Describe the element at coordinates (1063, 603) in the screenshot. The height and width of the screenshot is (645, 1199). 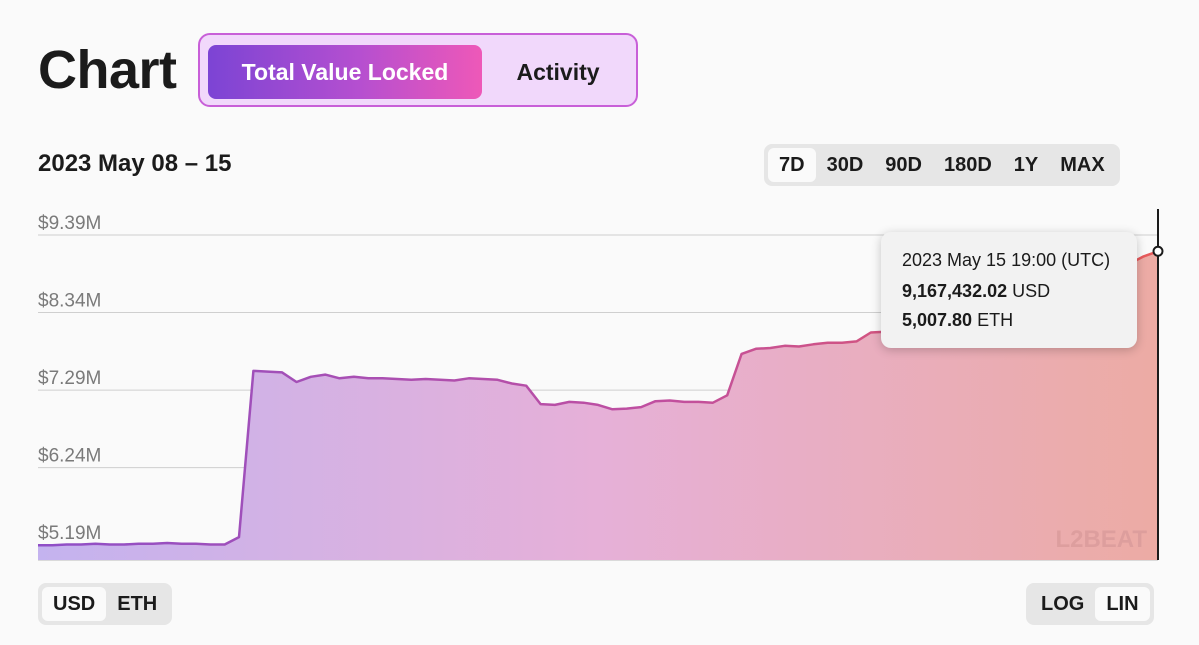
I see `scale-log-button: LOG` at that location.